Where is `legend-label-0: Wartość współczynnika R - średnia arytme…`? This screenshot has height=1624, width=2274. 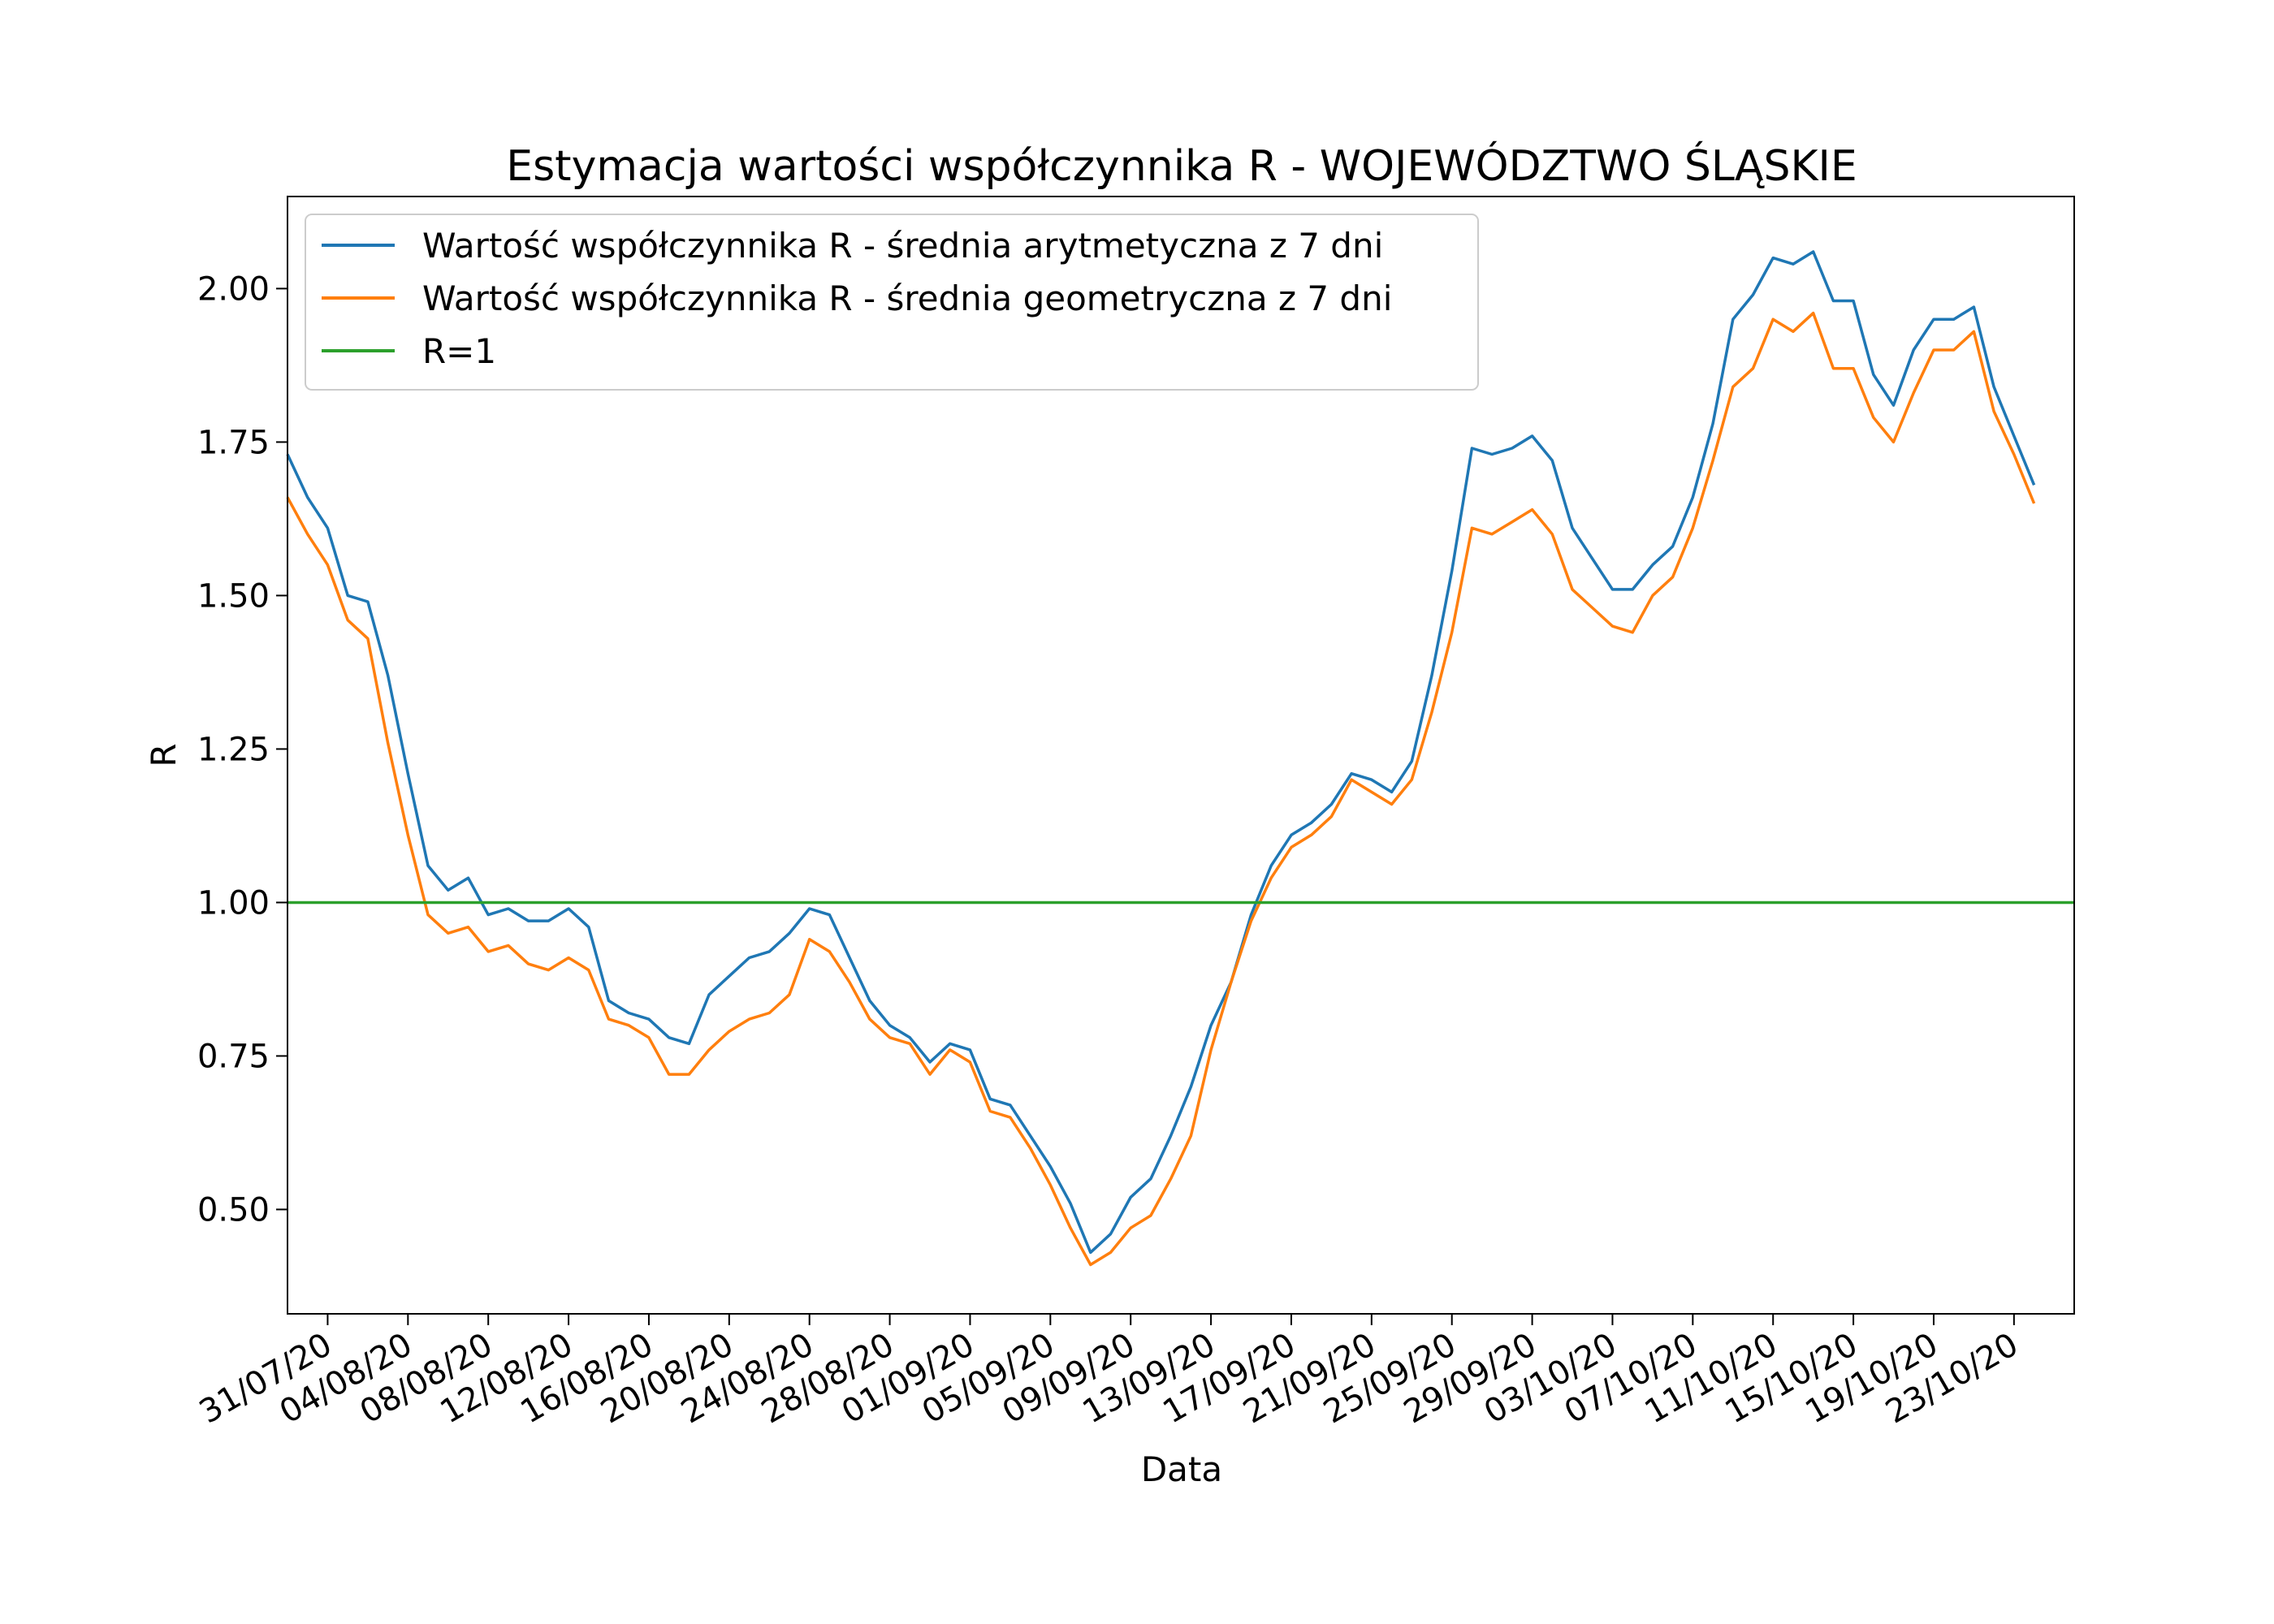 legend-label-0: Wartość współczynnika R - średnia arytme… is located at coordinates (902, 246).